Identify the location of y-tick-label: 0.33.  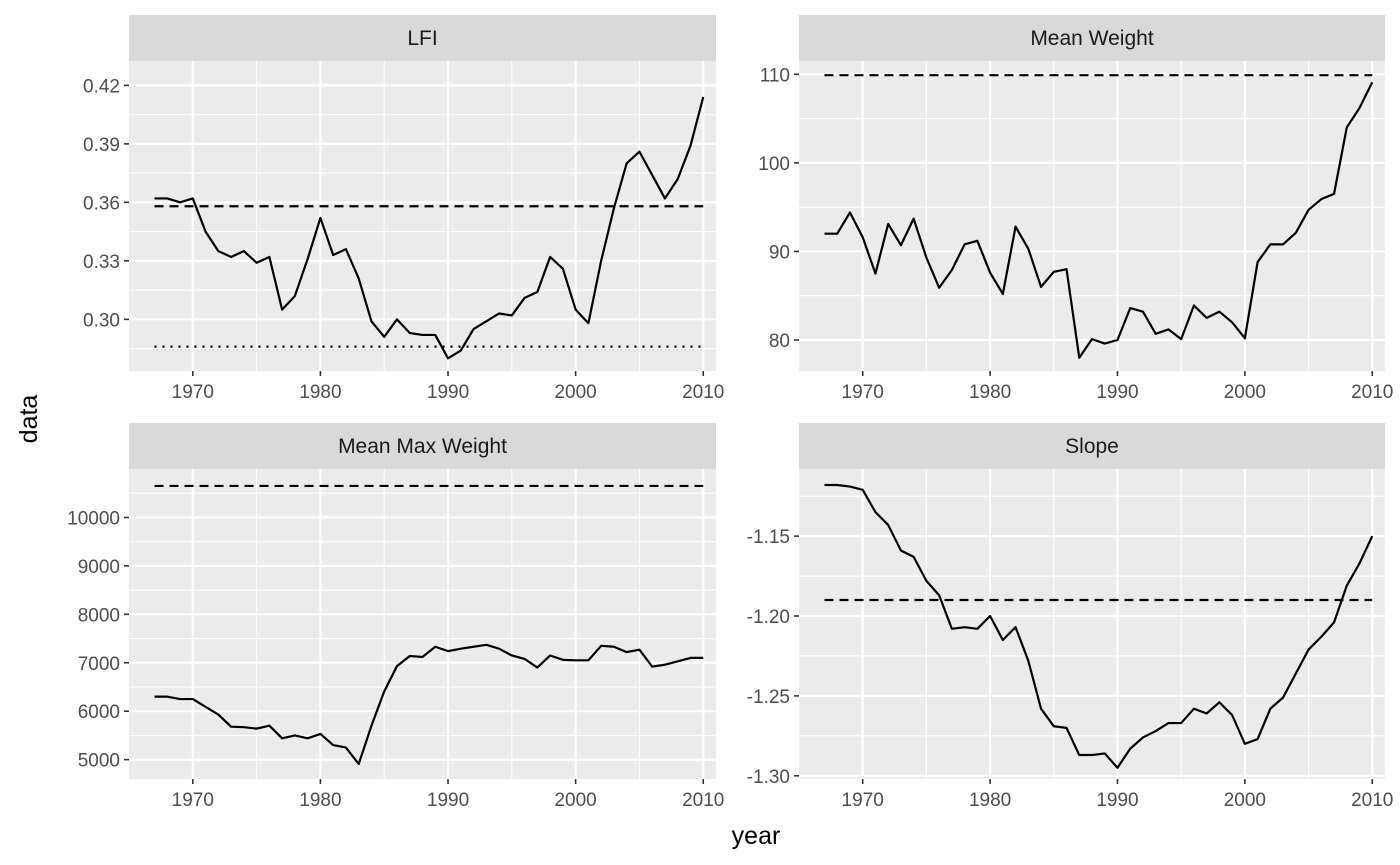
(101, 262).